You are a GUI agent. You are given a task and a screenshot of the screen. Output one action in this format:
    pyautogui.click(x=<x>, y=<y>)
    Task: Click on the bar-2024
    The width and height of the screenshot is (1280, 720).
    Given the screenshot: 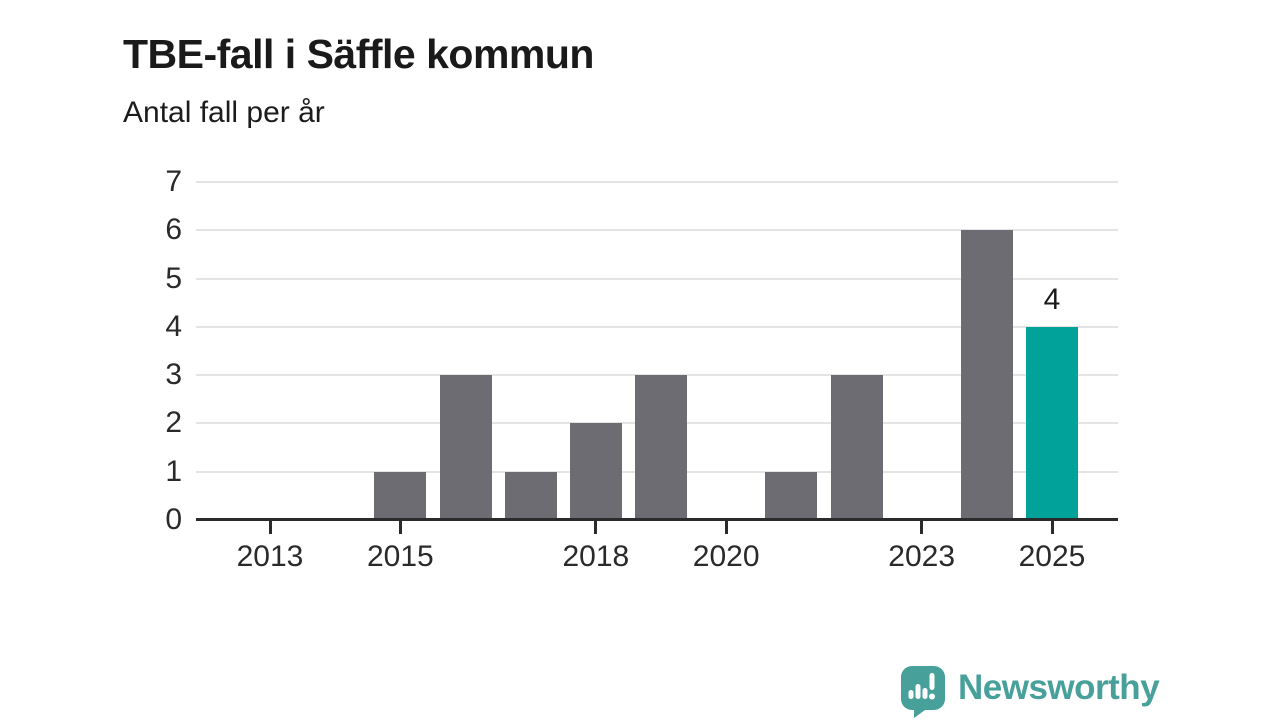 What is the action you would take?
    pyautogui.click(x=986, y=375)
    